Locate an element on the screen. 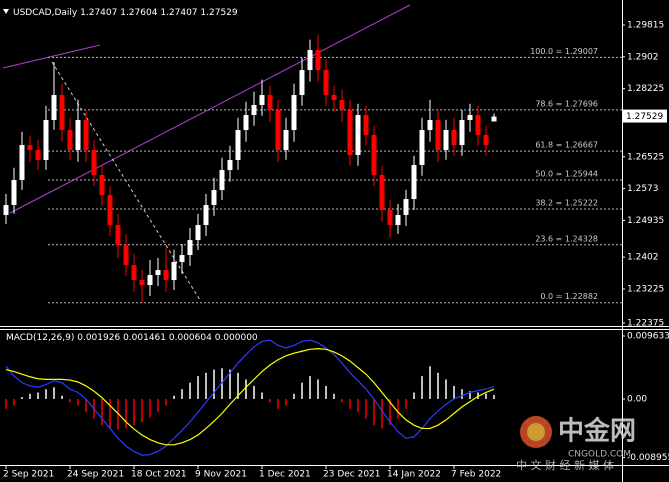 The height and width of the screenshot is (482, 669). fib-label: 78.6 = 1.27696 is located at coordinates (566, 103).